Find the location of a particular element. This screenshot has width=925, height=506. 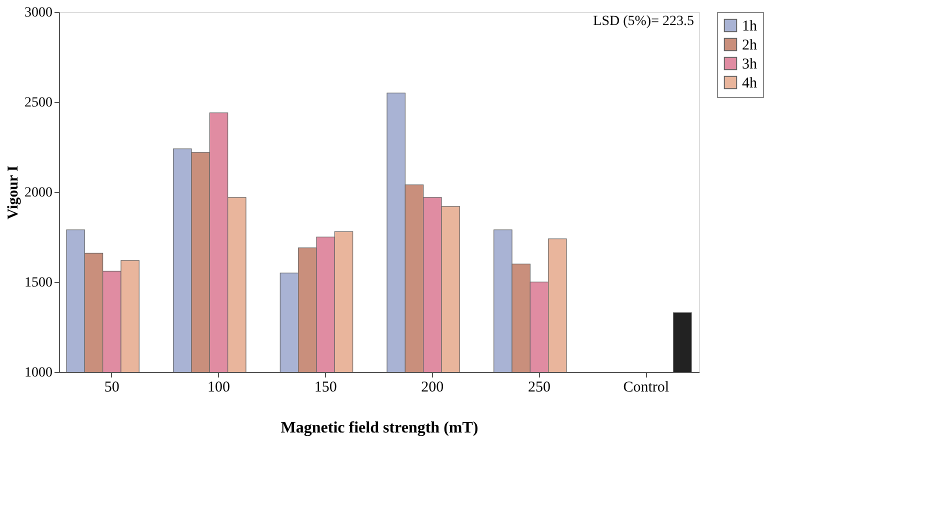

x-tick-label: Control is located at coordinates (646, 388).